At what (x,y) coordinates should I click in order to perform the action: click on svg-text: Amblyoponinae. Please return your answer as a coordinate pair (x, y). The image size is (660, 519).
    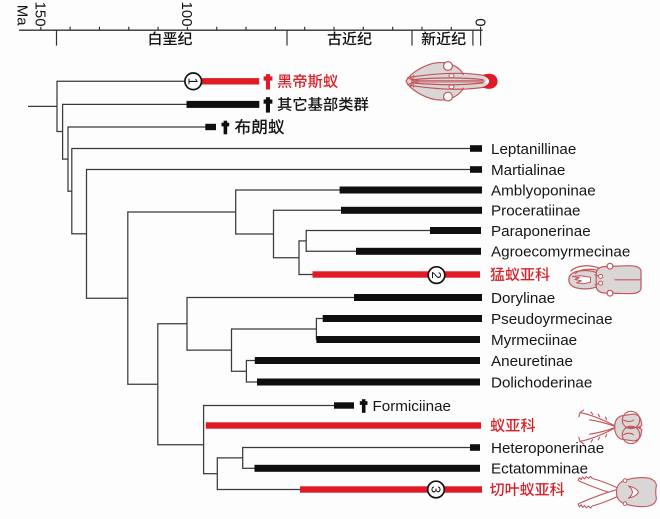
    Looking at the image, I should click on (543, 190).